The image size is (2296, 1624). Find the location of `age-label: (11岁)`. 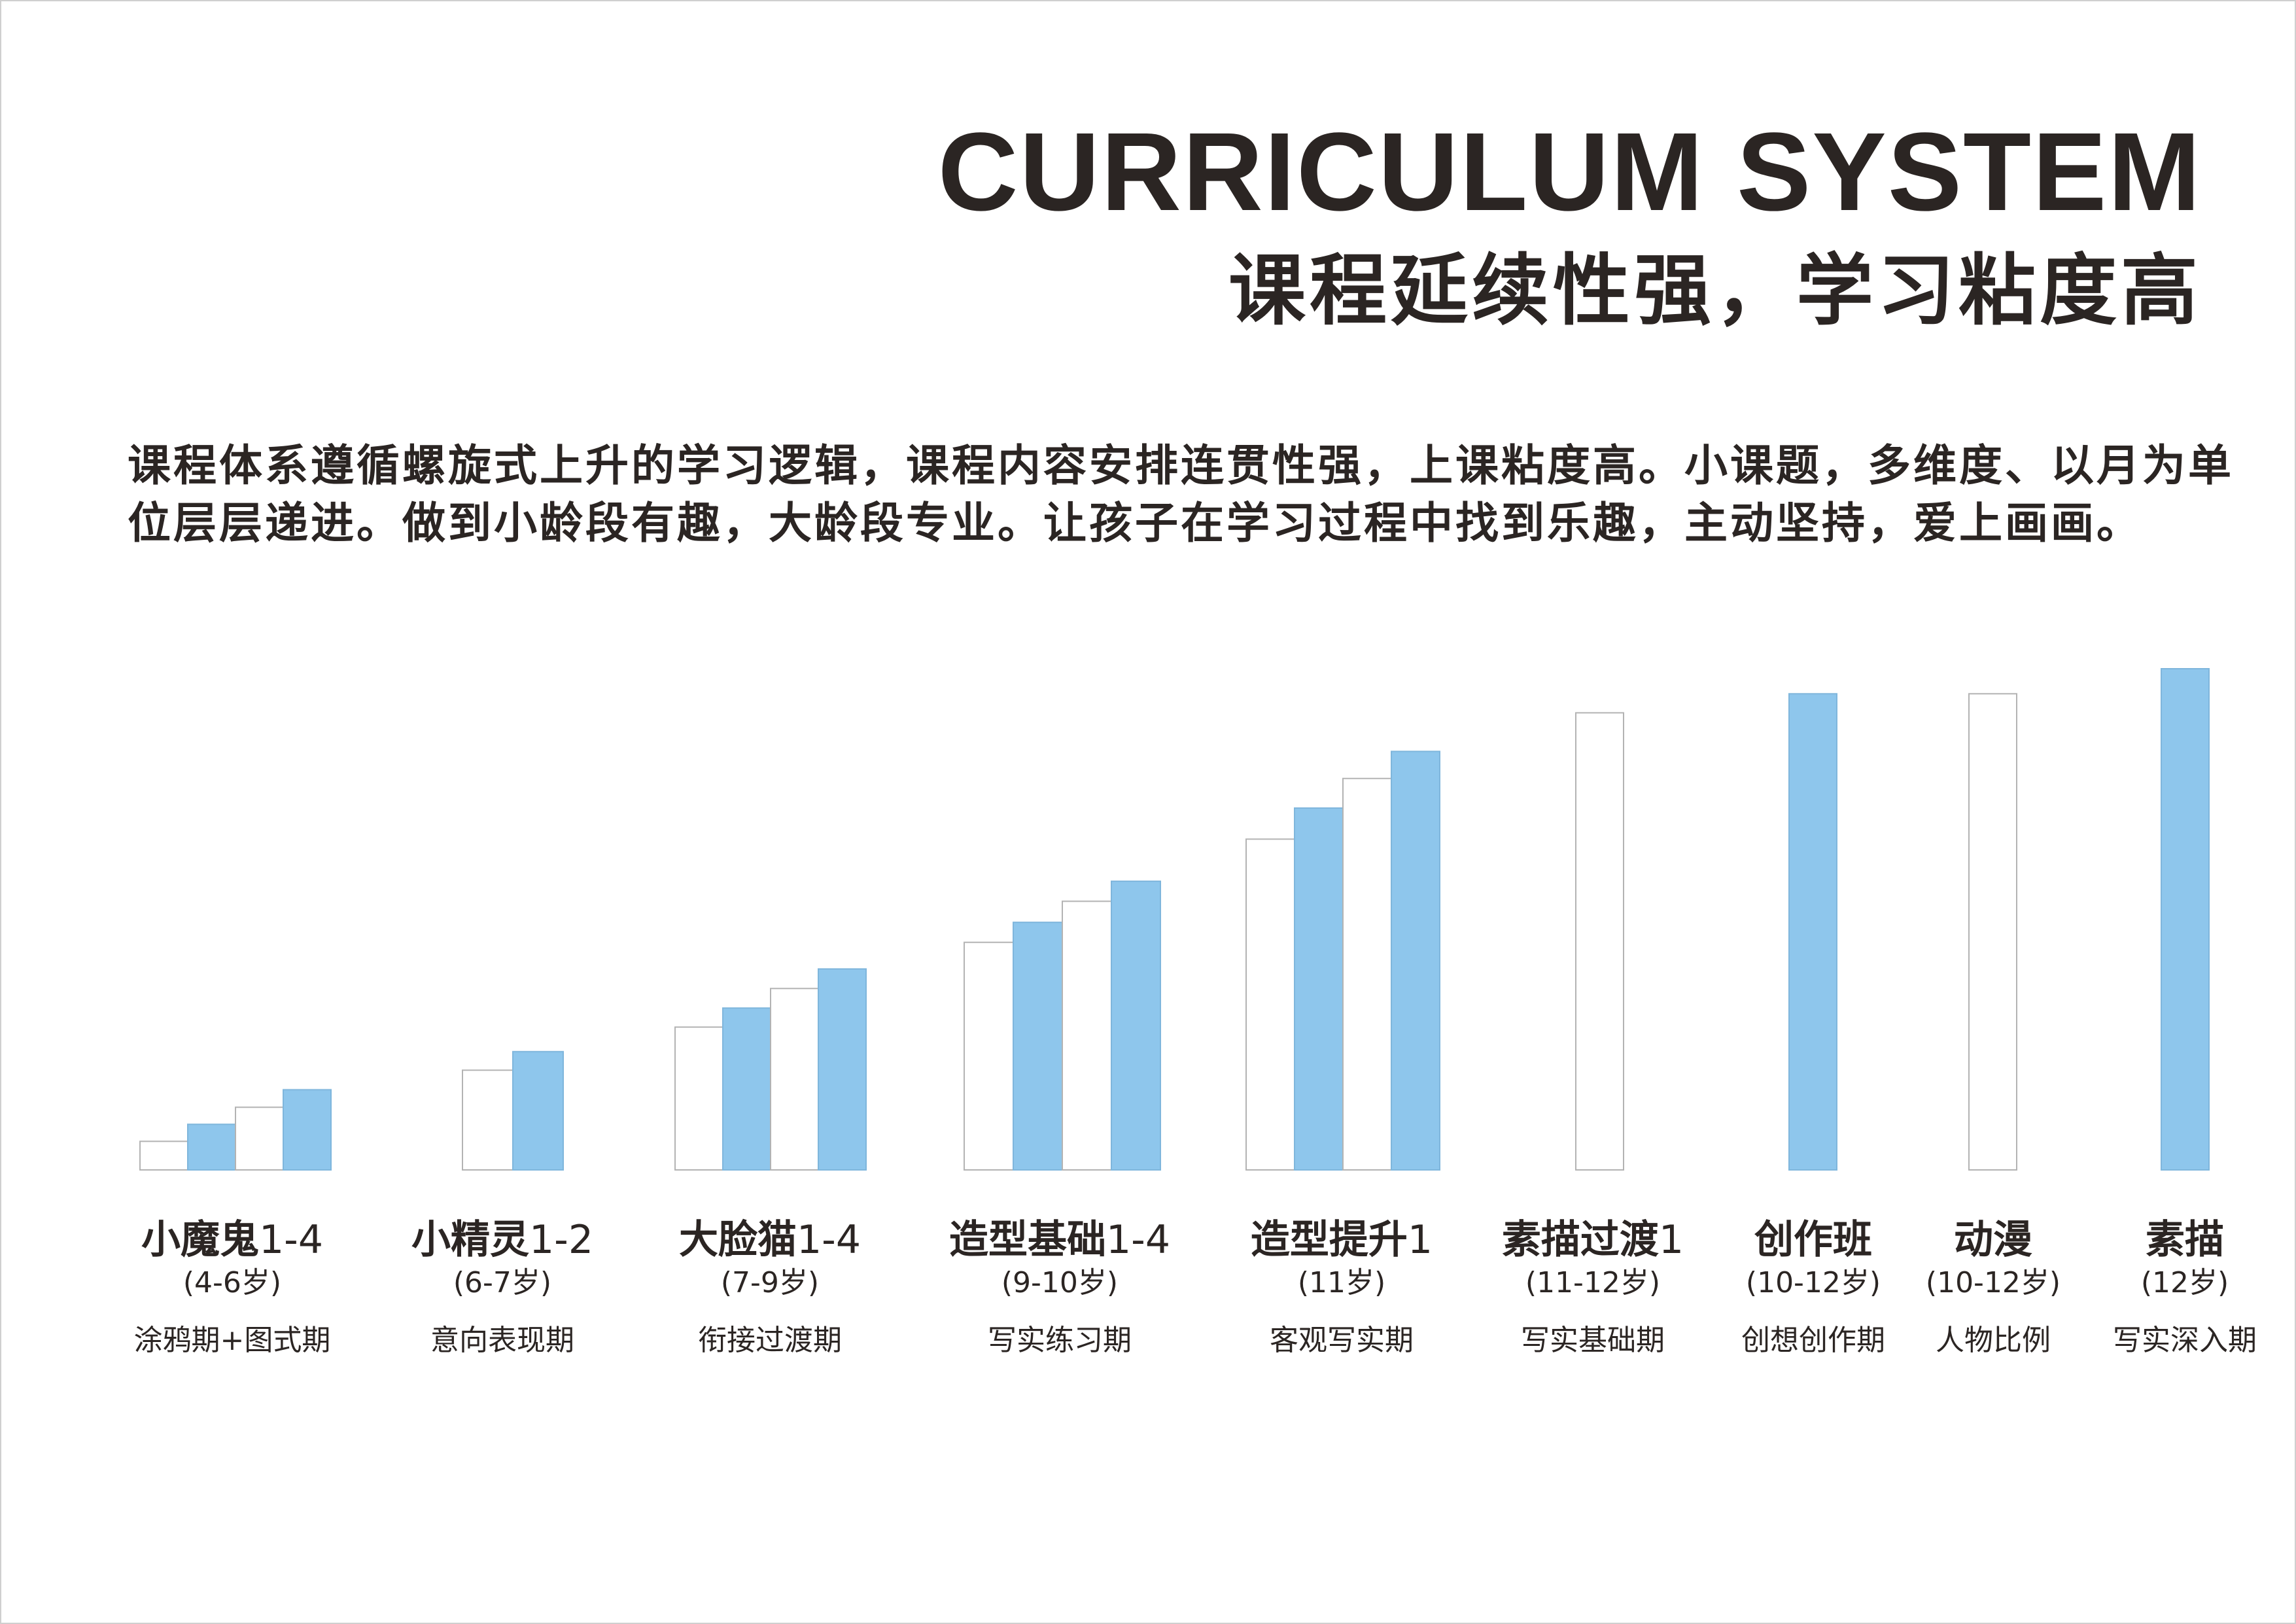

age-label: (11岁) is located at coordinates (1341, 1282).